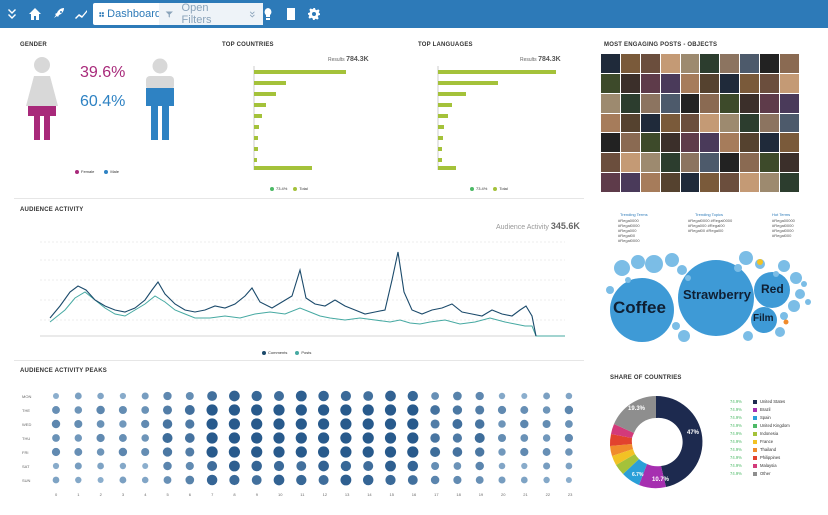 Image resolution: width=828 pixels, height=515 pixels. What do you see at coordinates (620, 440) in the screenshot?
I see `donut-segment-philippines` at bounding box center [620, 440].